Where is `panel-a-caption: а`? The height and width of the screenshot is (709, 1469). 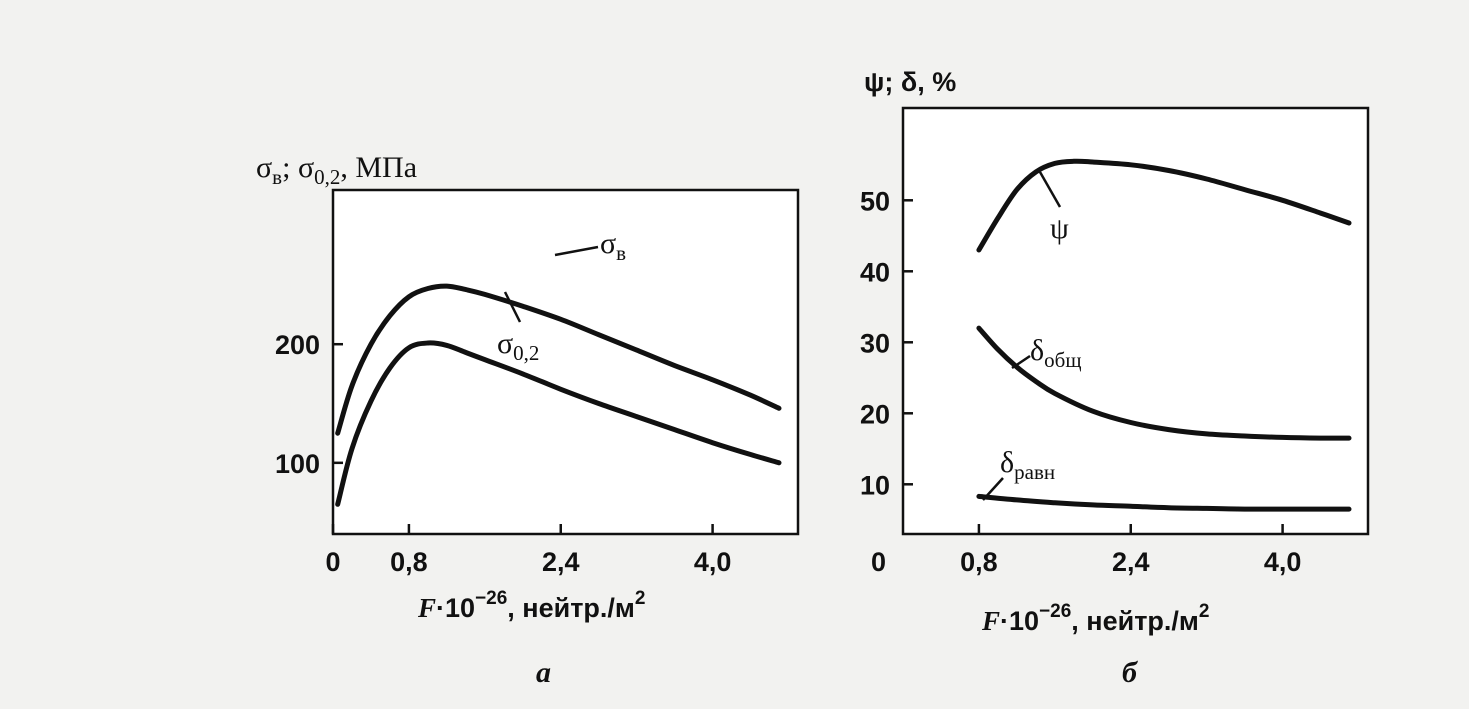
panel-a-caption: а is located at coordinates (543, 672).